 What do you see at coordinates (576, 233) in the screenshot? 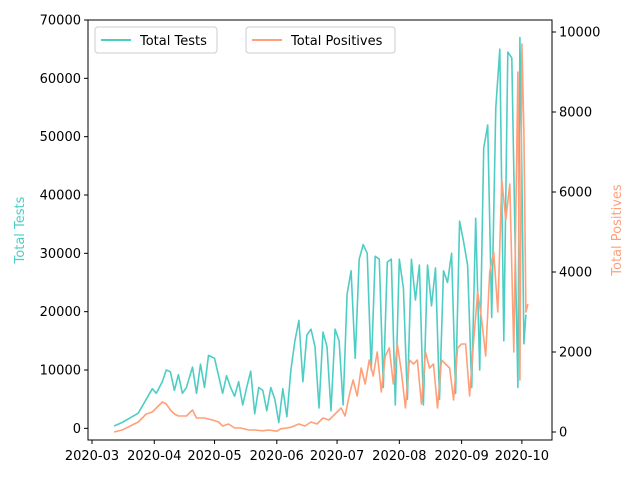
I see `y-axis-right: 0 2000 4000 6000 8000 10000` at bounding box center [576, 233].